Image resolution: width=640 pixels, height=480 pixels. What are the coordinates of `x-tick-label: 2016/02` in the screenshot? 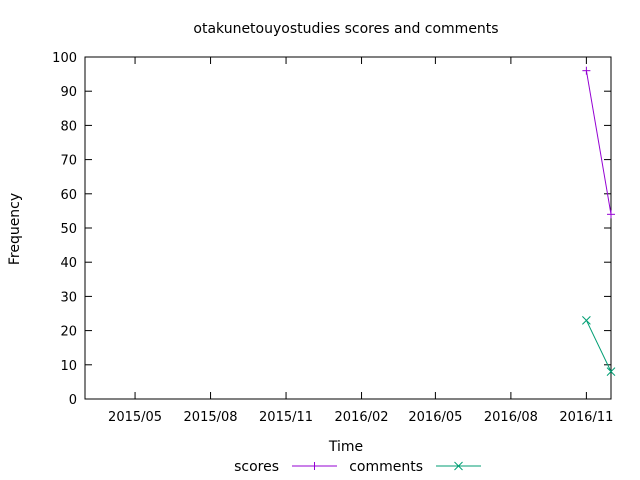 It's located at (362, 417).